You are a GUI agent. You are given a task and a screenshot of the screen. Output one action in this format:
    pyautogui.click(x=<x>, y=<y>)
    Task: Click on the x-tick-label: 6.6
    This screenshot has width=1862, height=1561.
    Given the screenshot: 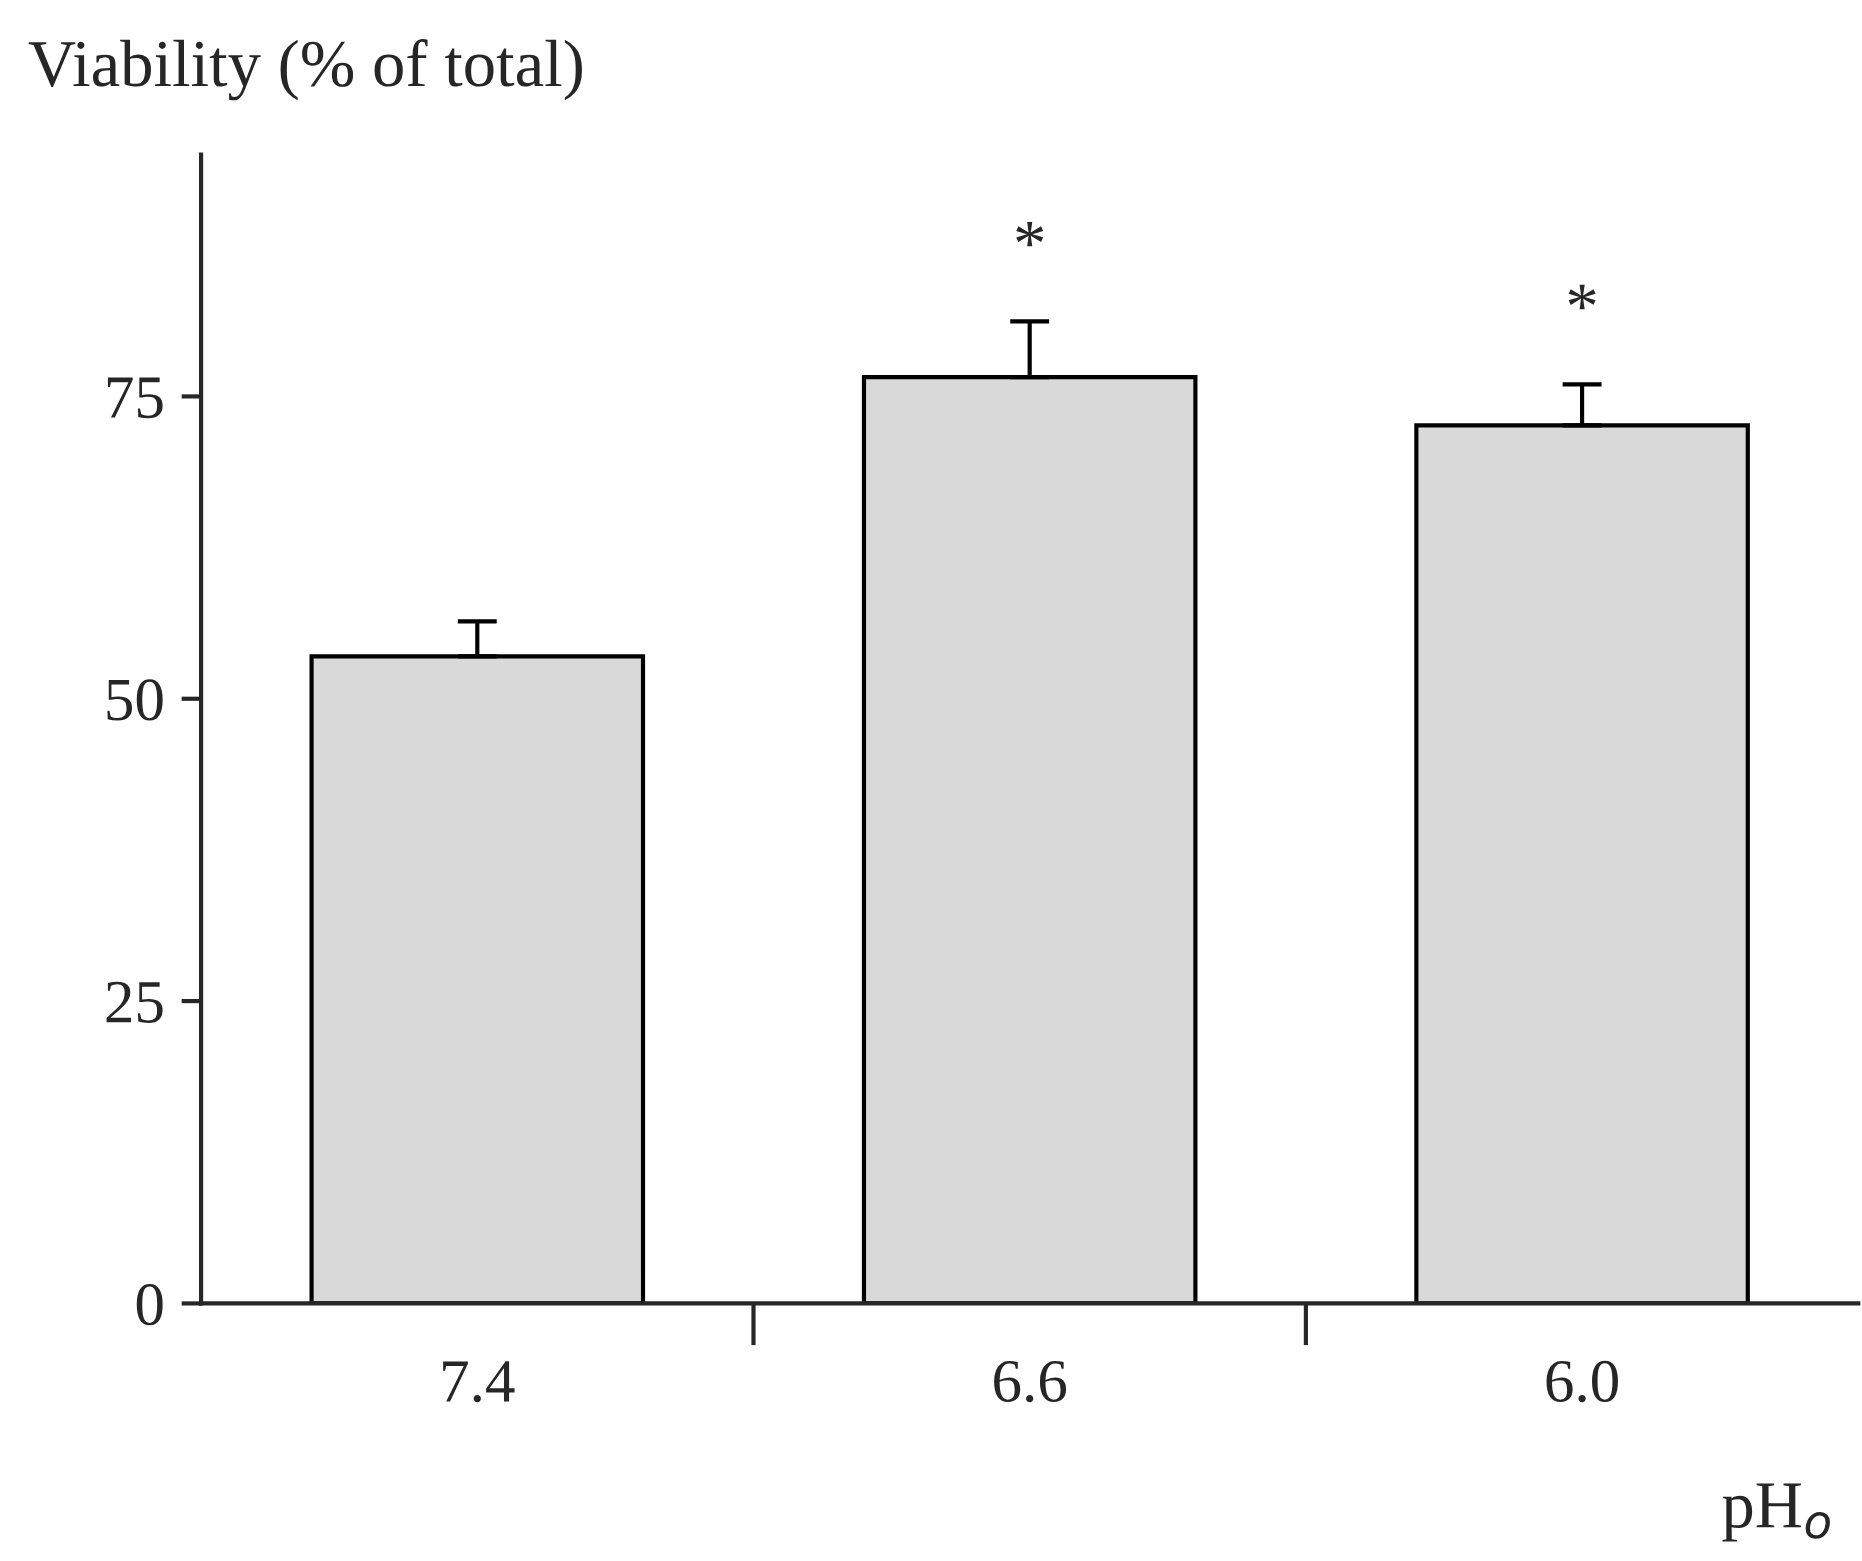 What is the action you would take?
    pyautogui.click(x=1030, y=1381)
    